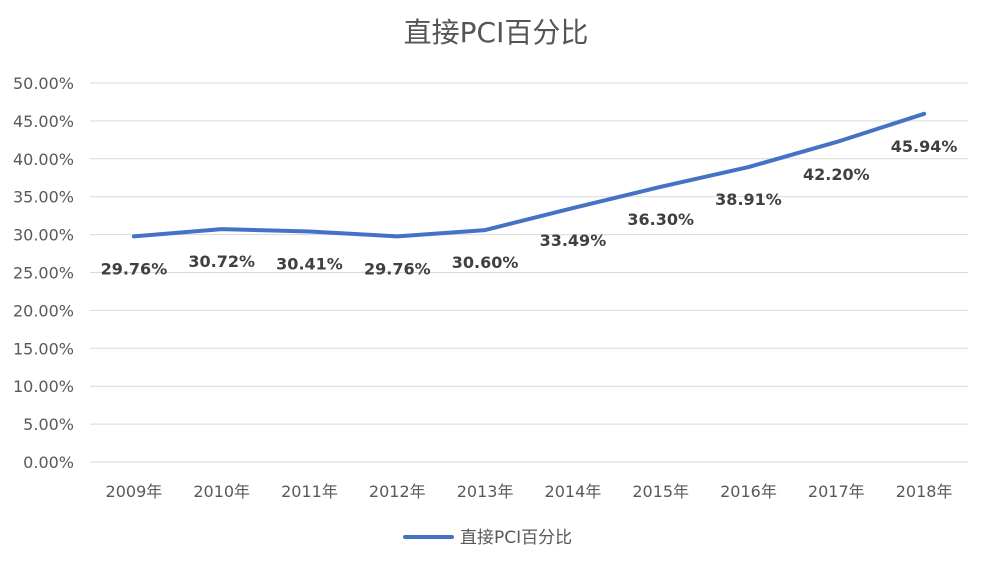 Image resolution: width=992 pixels, height=570 pixels. Describe the element at coordinates (43, 159) in the screenshot. I see `y-tick-label: 40.00%` at that location.